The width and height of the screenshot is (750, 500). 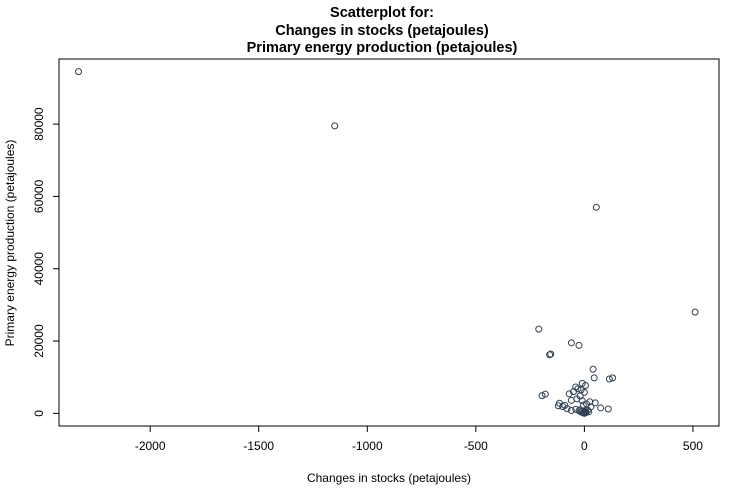 I want to click on x-axis: -2000 -1500 -1000 -500 0 500, so click(x=419, y=439).